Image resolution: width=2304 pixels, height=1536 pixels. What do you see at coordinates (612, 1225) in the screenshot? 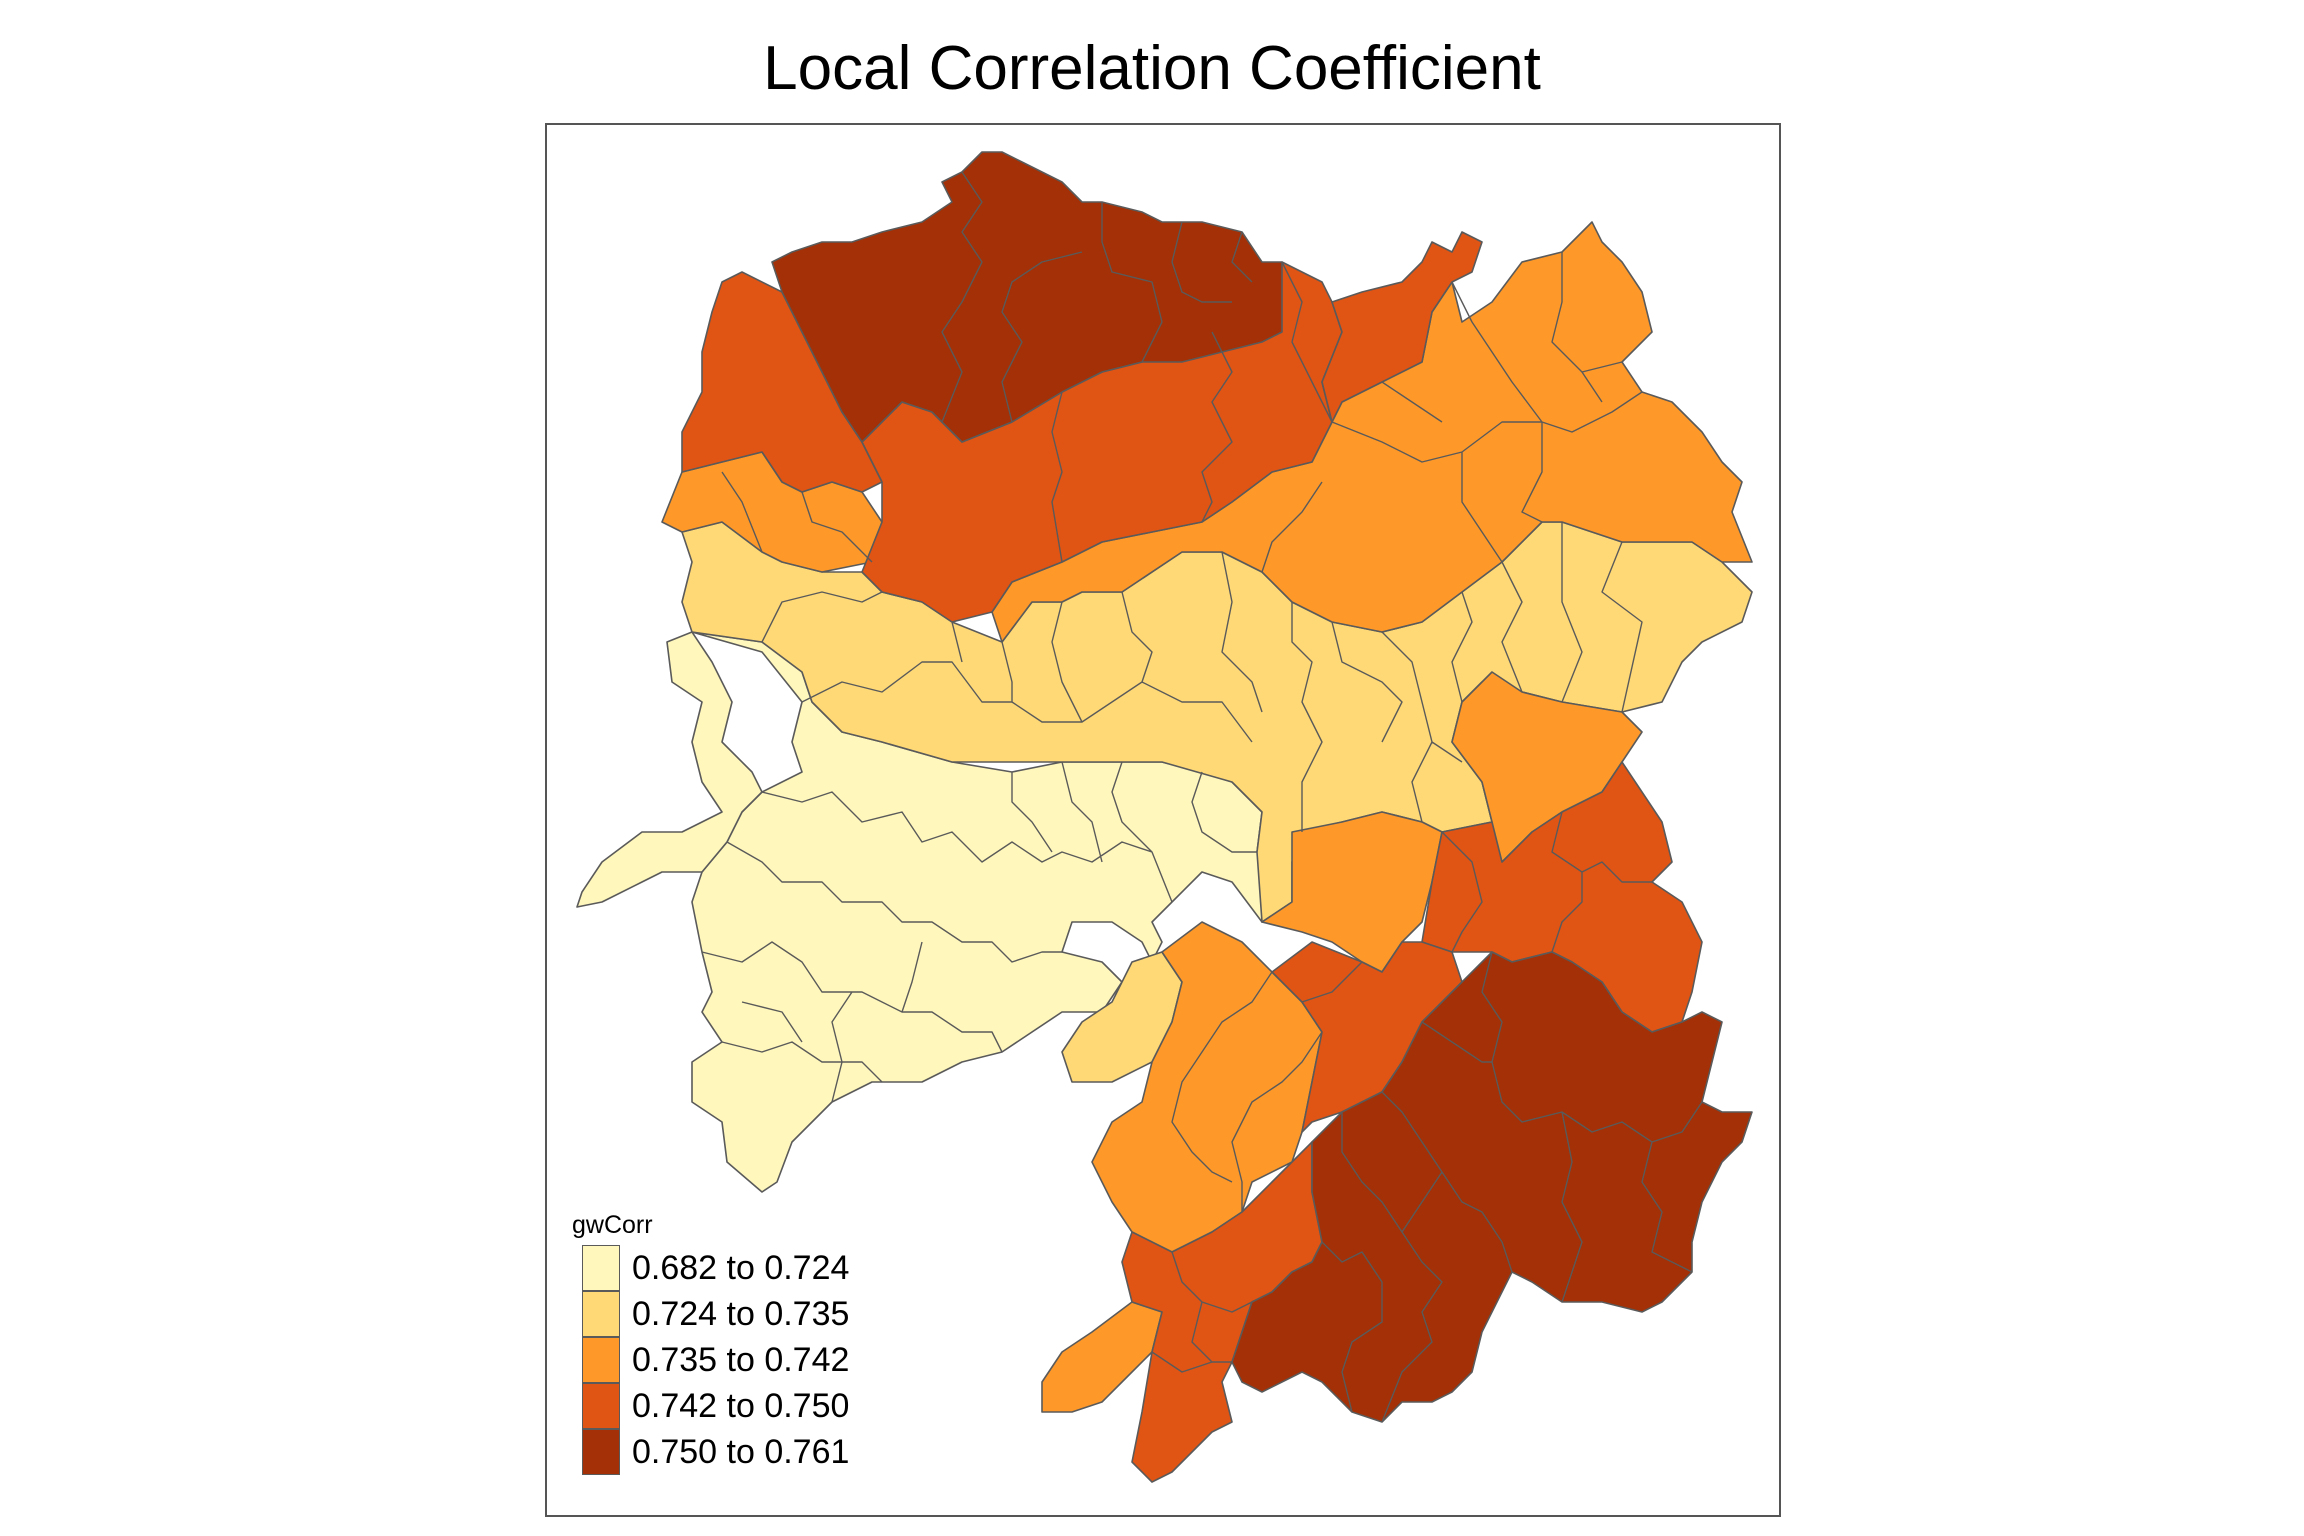
I see `legend-title: gwCorr` at bounding box center [612, 1225].